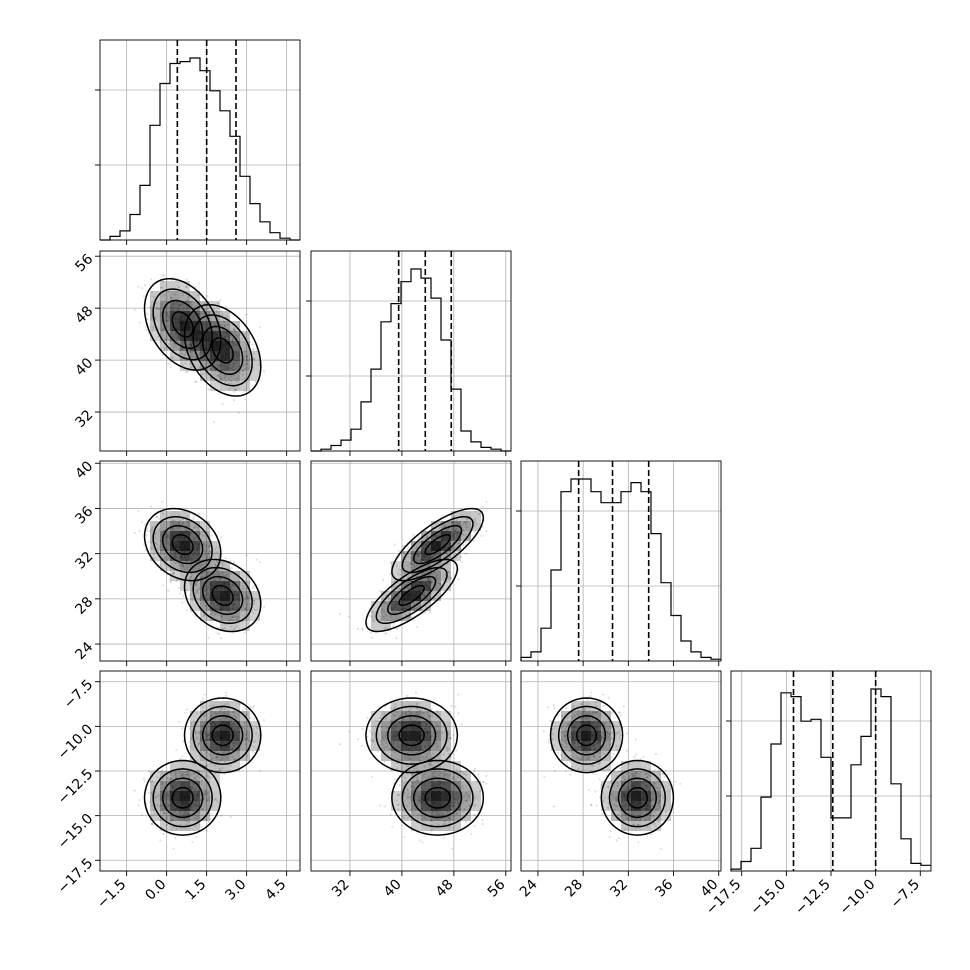  Describe the element at coordinates (341, 889) in the screenshot. I see `x-tick-label: 32` at that location.